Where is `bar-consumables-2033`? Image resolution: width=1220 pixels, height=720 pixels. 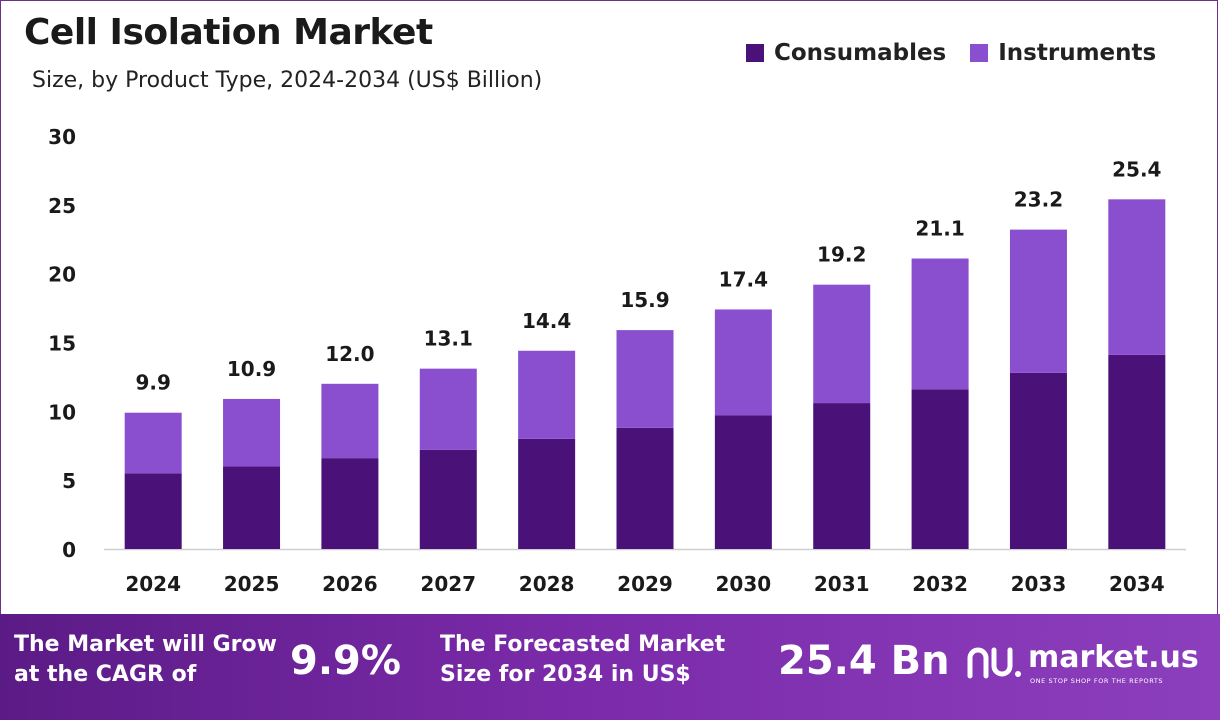
bar-consumables-2033 is located at coordinates (1038, 460).